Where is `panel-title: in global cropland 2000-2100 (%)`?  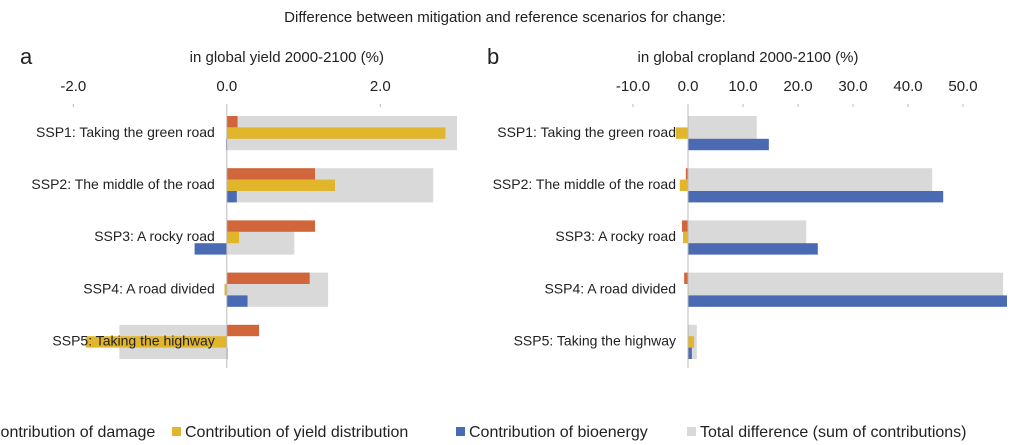
panel-title: in global cropland 2000-2100 (%) is located at coordinates (748, 57).